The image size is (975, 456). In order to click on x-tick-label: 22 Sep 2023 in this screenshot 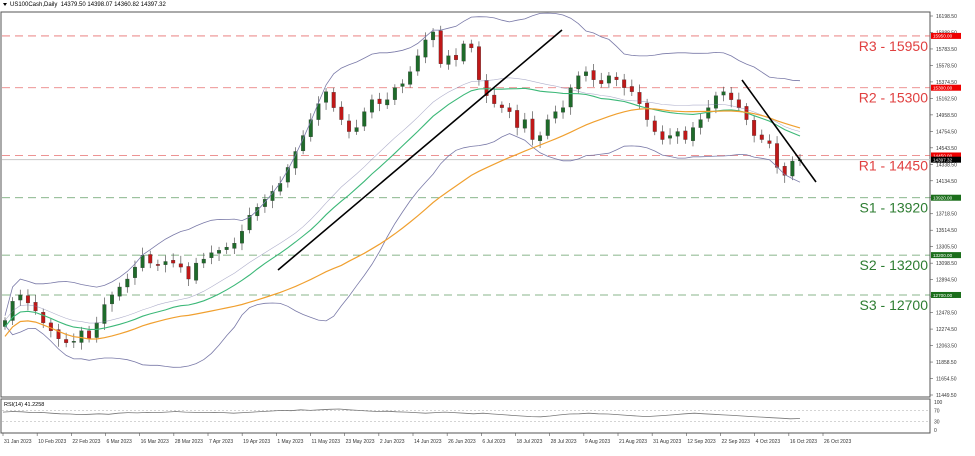, I will do `click(736, 442)`.